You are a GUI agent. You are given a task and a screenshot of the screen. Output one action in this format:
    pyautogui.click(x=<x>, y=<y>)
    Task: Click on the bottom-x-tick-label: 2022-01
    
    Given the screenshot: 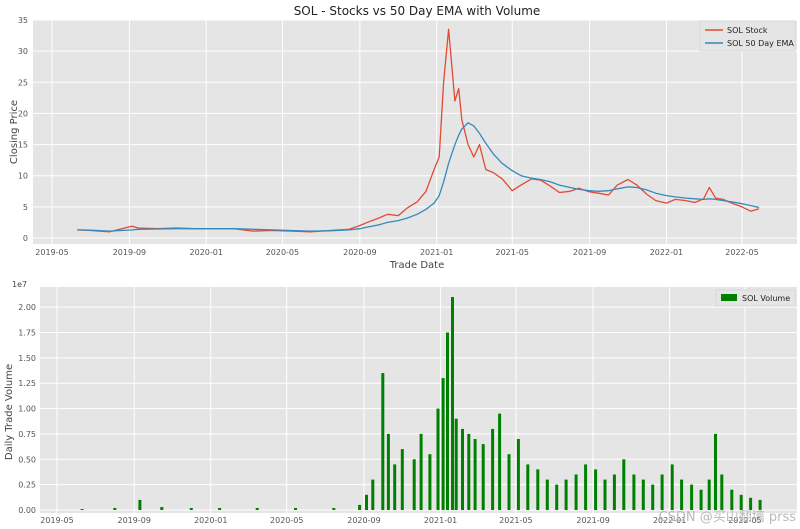 What is the action you would take?
    pyautogui.click(x=669, y=520)
    